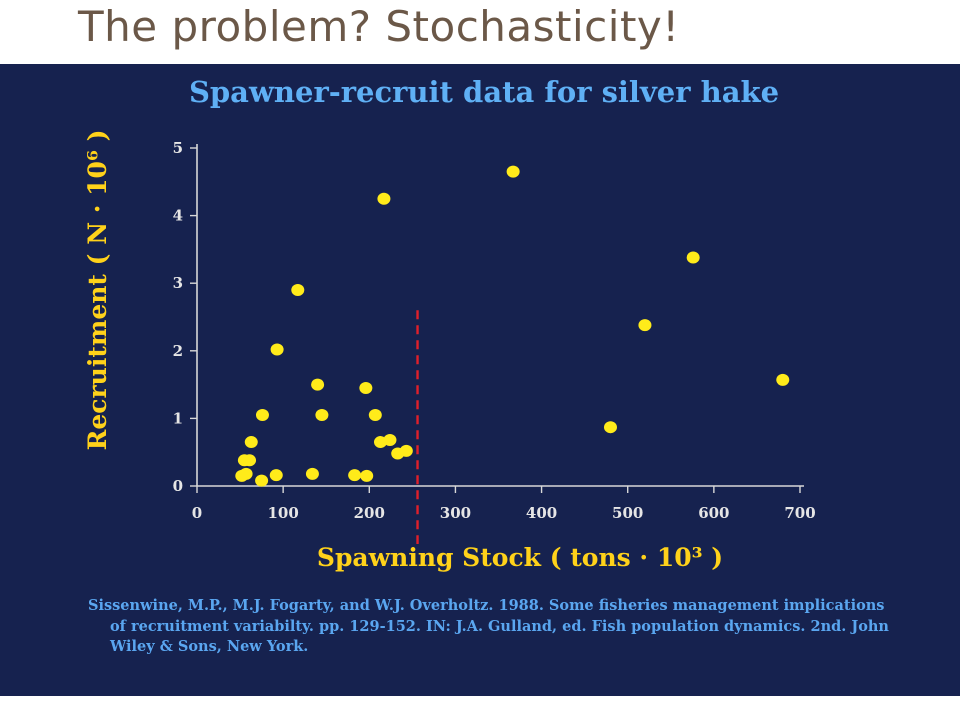  What do you see at coordinates (484, 92) in the screenshot?
I see `chart-title: Spawner-recruit data for silver hake` at bounding box center [484, 92].